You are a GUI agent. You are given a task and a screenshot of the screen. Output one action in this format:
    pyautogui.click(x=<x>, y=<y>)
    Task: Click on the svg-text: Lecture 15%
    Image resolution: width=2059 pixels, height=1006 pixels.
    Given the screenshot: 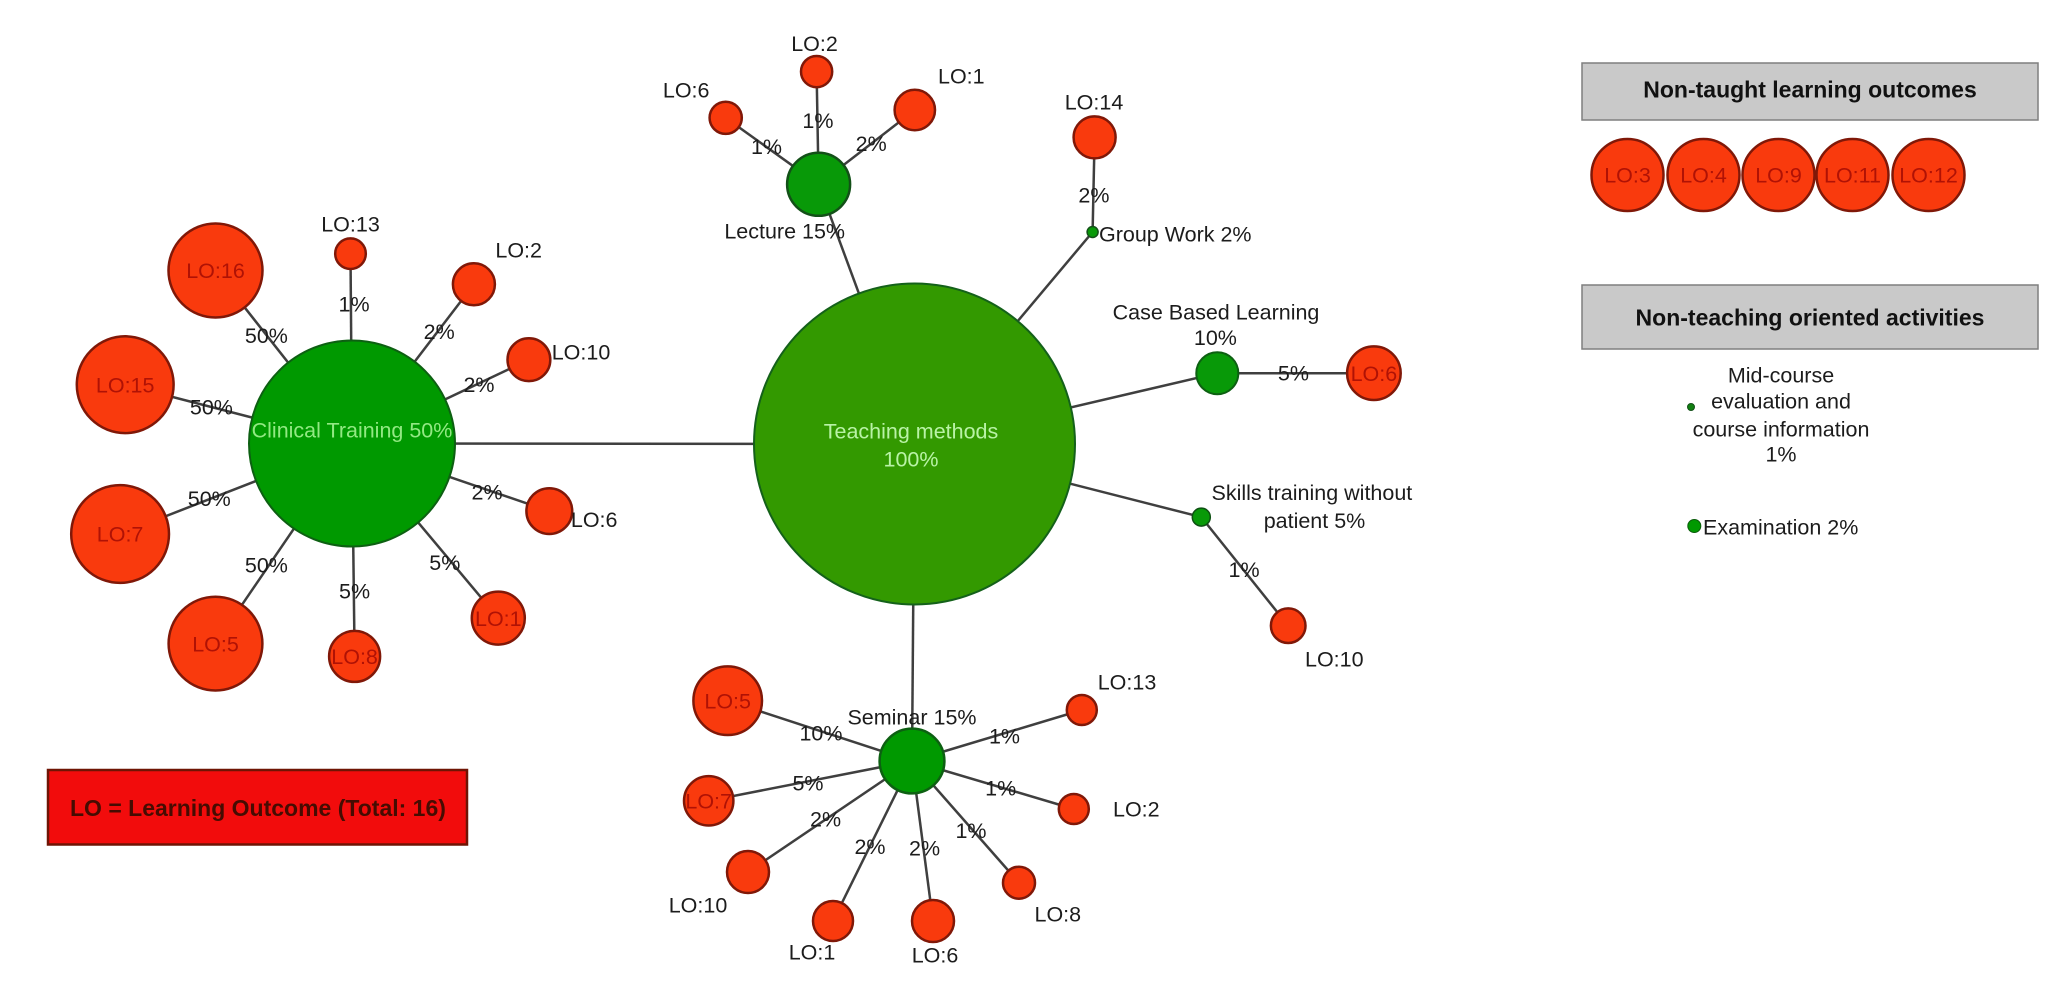 What is the action you would take?
    pyautogui.click(x=784, y=232)
    